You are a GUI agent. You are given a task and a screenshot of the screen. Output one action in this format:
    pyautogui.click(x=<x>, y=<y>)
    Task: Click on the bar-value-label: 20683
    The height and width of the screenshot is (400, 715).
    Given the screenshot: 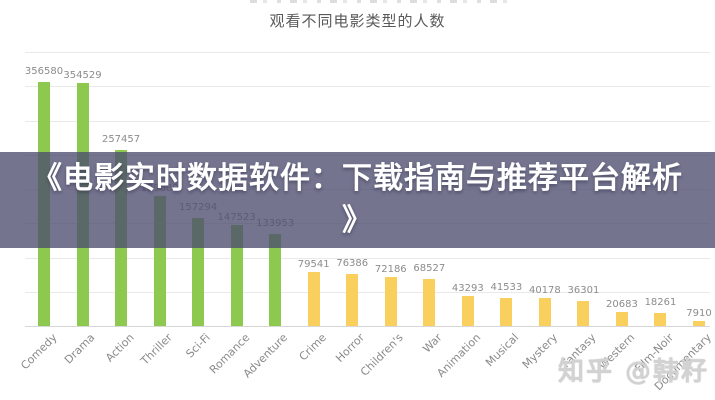 What is the action you would take?
    pyautogui.click(x=622, y=304)
    